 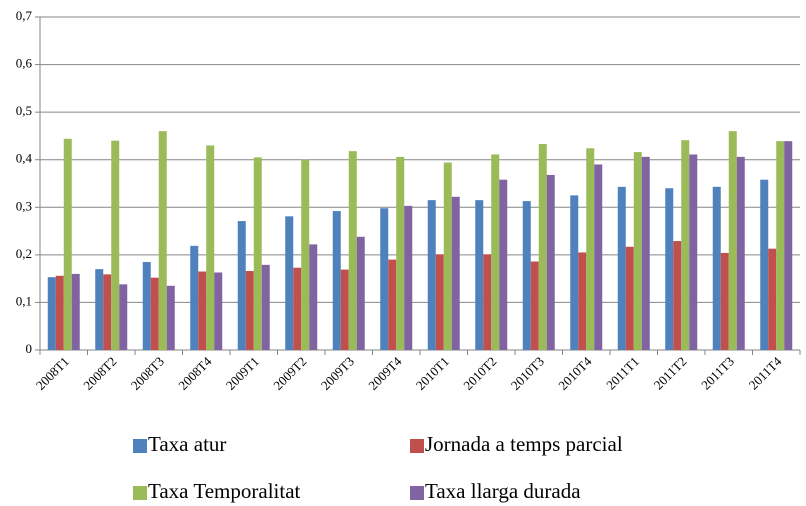 I want to click on x-tick-label: 2011T1, so click(x=622, y=373).